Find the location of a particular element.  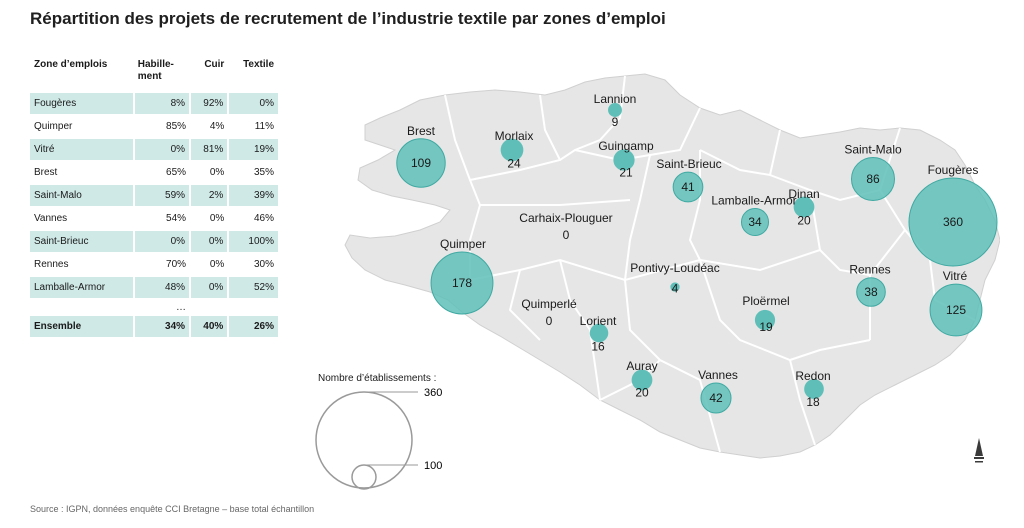

percent-cell: 92% is located at coordinates (209, 104).